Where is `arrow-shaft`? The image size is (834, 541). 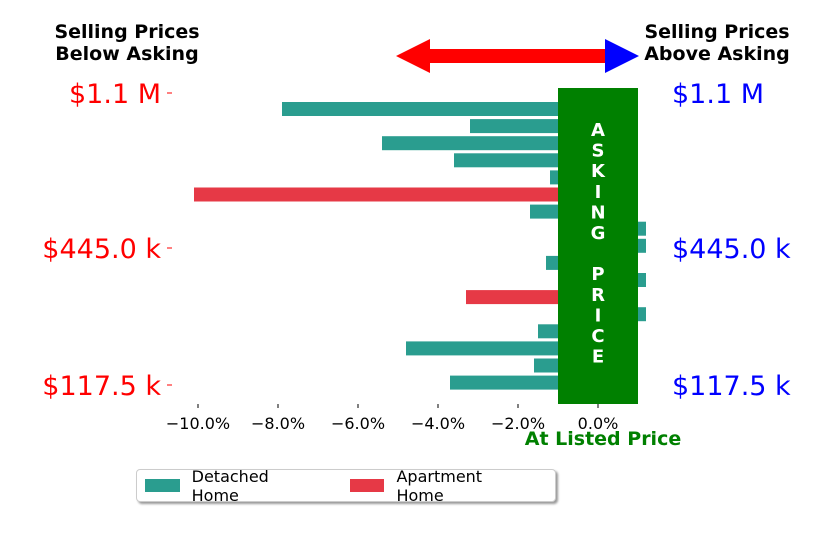
arrow-shaft is located at coordinates (518, 56).